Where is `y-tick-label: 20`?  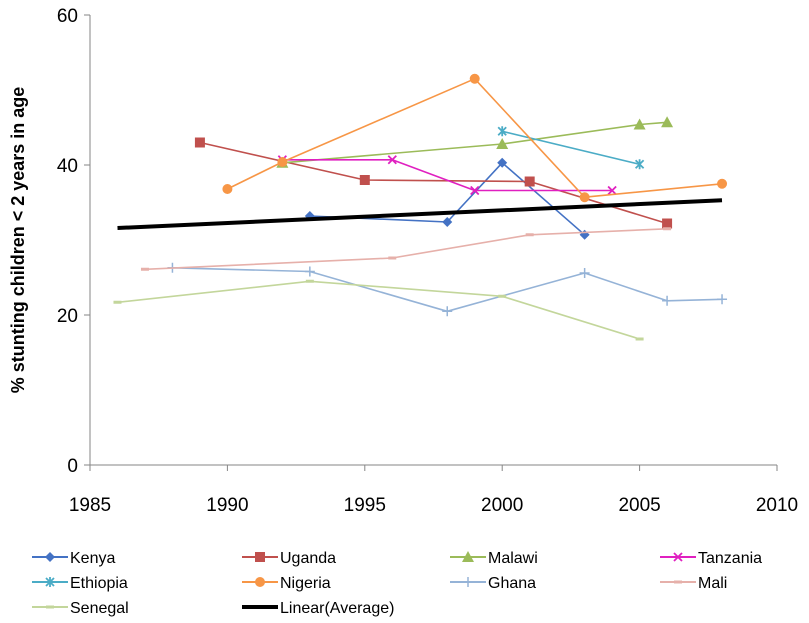
y-tick-label: 20 is located at coordinates (67, 316).